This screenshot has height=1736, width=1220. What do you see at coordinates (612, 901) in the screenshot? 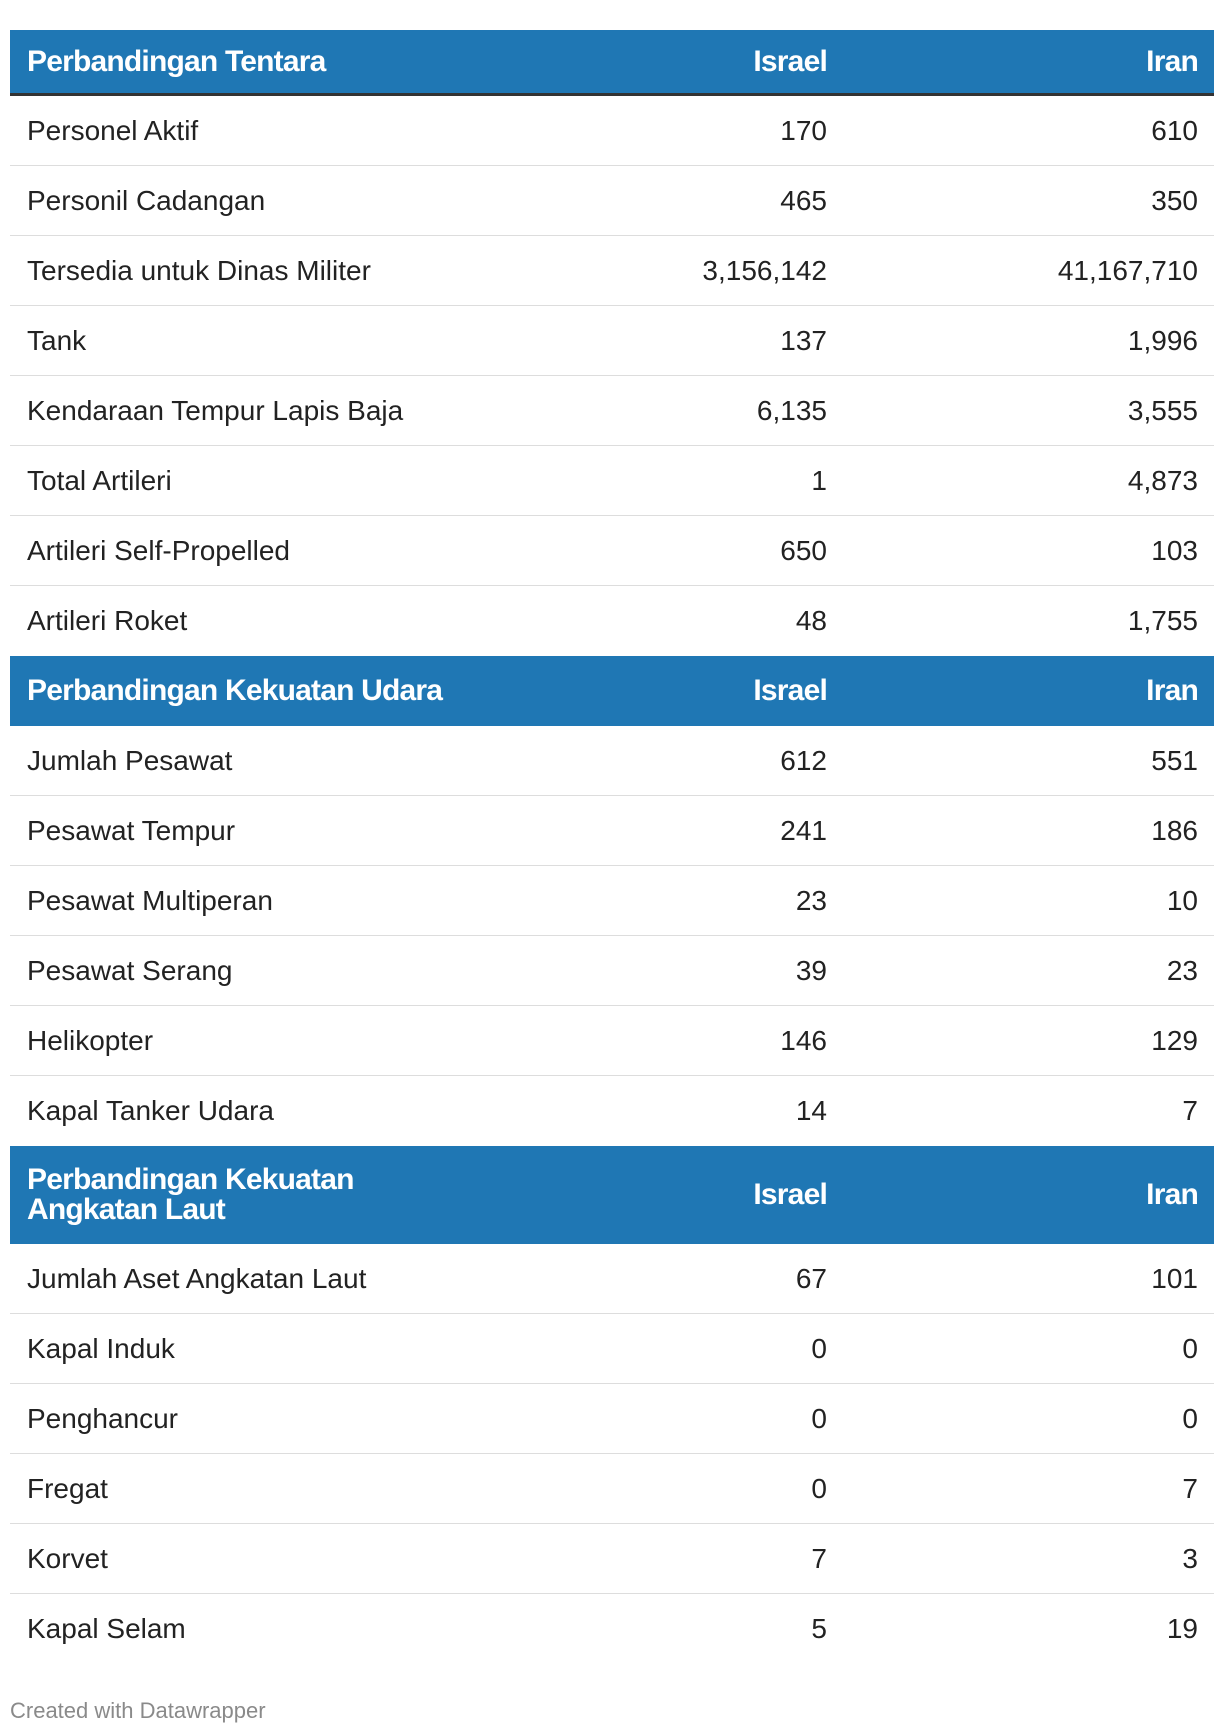
I see `table-row: Pesawat Multiperan 23 10` at bounding box center [612, 901].